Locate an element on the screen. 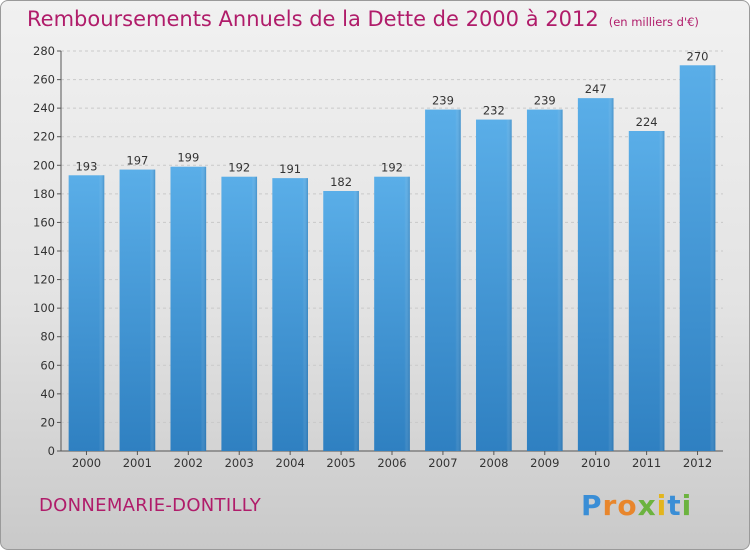  data-label: 191 is located at coordinates (290, 169).